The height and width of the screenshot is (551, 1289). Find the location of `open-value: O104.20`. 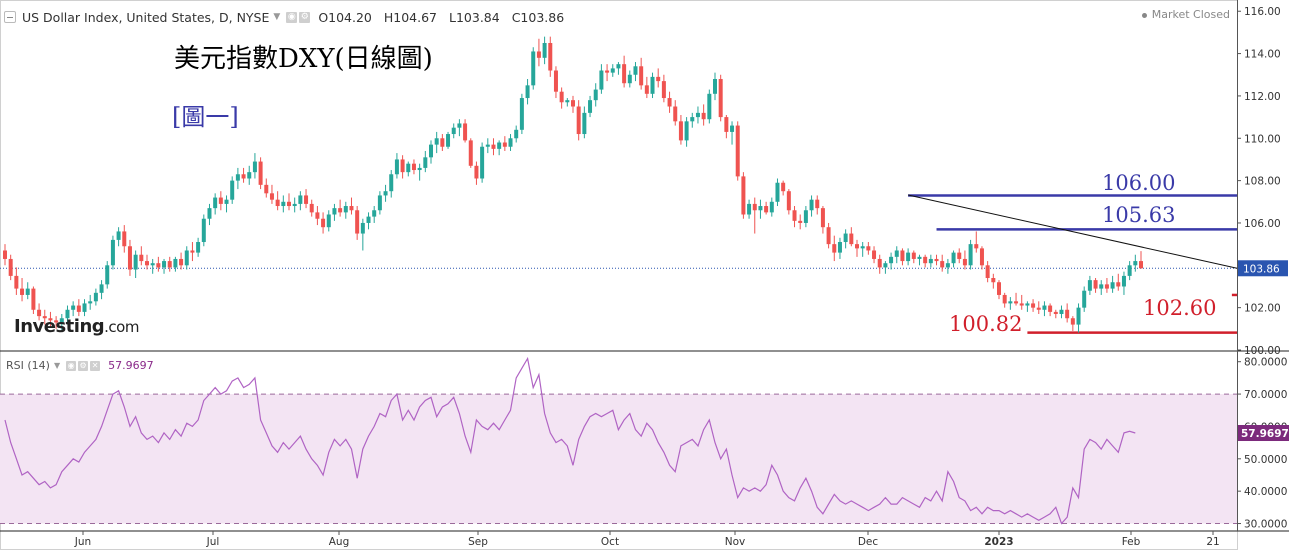

open-value: O104.20 is located at coordinates (345, 17).